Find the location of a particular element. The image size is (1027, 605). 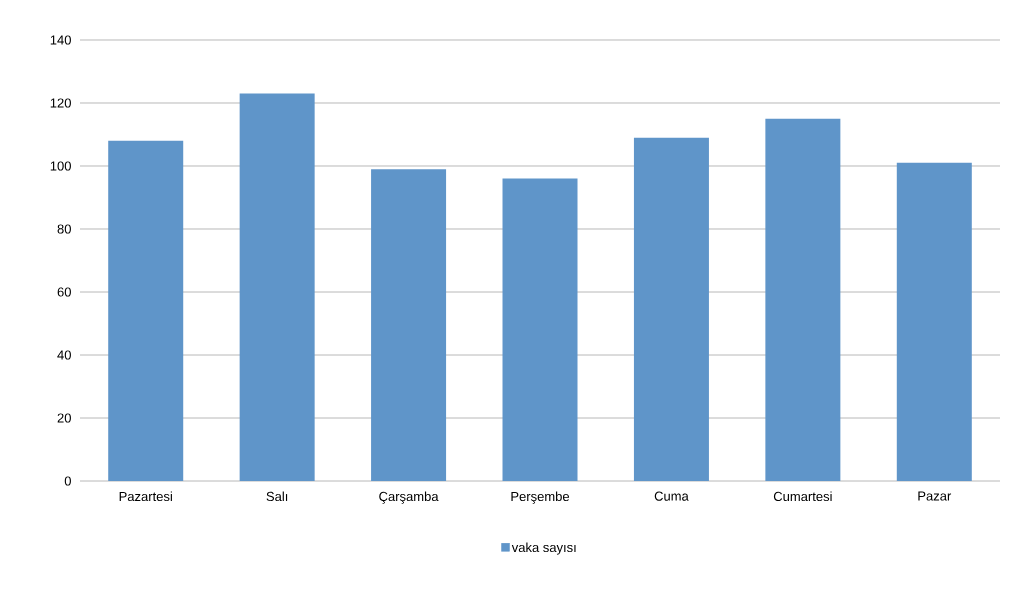

y-tick-label: 40 is located at coordinates (64, 355).